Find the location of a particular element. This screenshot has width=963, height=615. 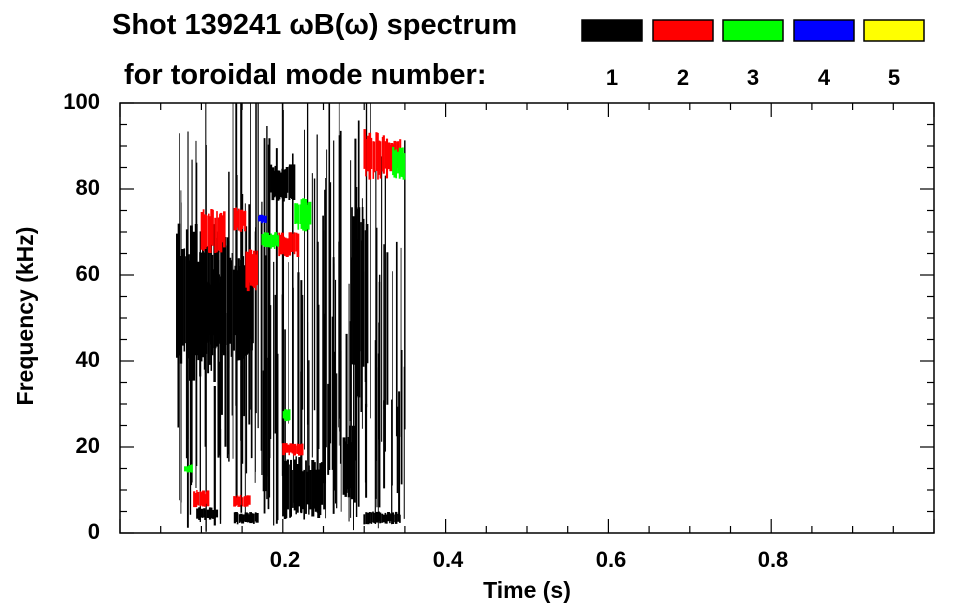

legend-label-mode-4: 4 is located at coordinates (824, 77).